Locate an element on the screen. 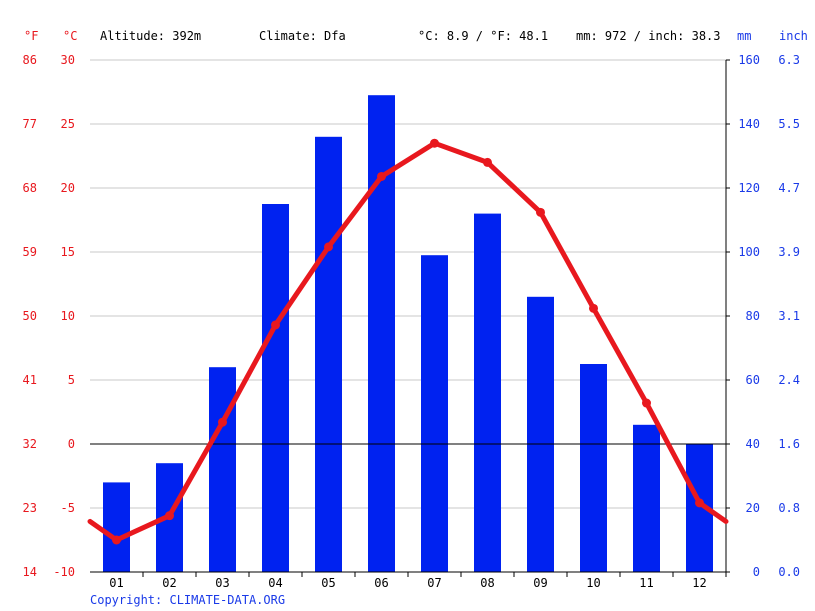 The image size is (815, 611). y-tick-mm: 80 is located at coordinates (753, 316).